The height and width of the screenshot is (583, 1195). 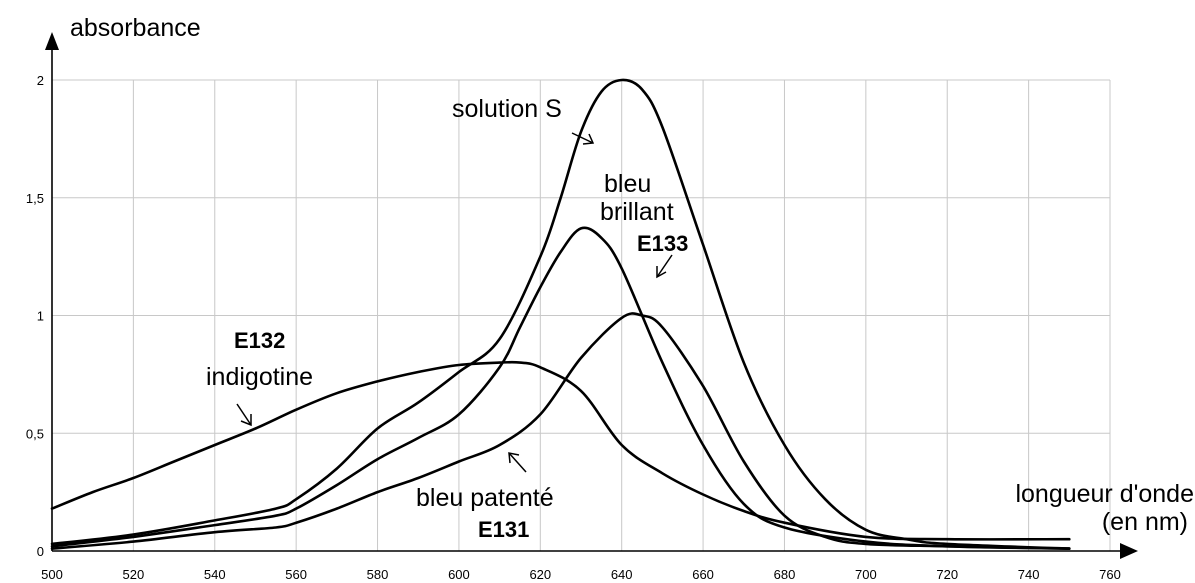 What do you see at coordinates (40, 551) in the screenshot?
I see `y-tick-label: 0` at bounding box center [40, 551].